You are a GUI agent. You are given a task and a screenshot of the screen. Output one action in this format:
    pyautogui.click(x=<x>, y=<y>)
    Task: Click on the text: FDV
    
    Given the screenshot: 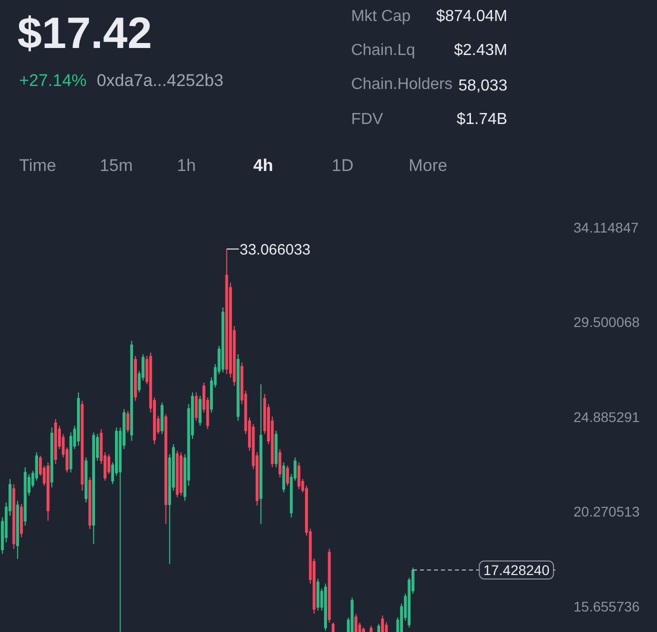 What is the action you would take?
    pyautogui.click(x=367, y=119)
    